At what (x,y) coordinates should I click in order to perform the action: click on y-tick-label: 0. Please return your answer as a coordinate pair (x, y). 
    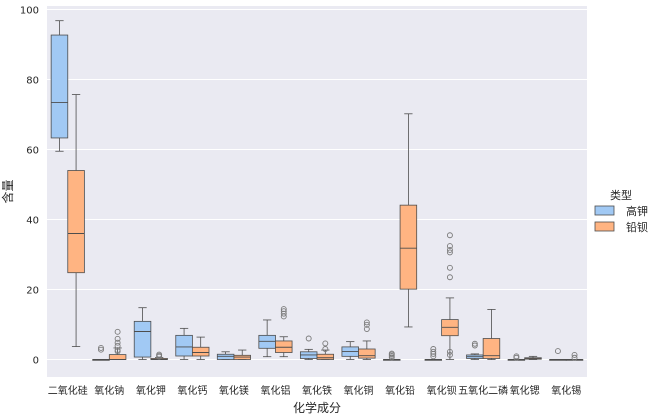
    Looking at the image, I should click on (36, 361).